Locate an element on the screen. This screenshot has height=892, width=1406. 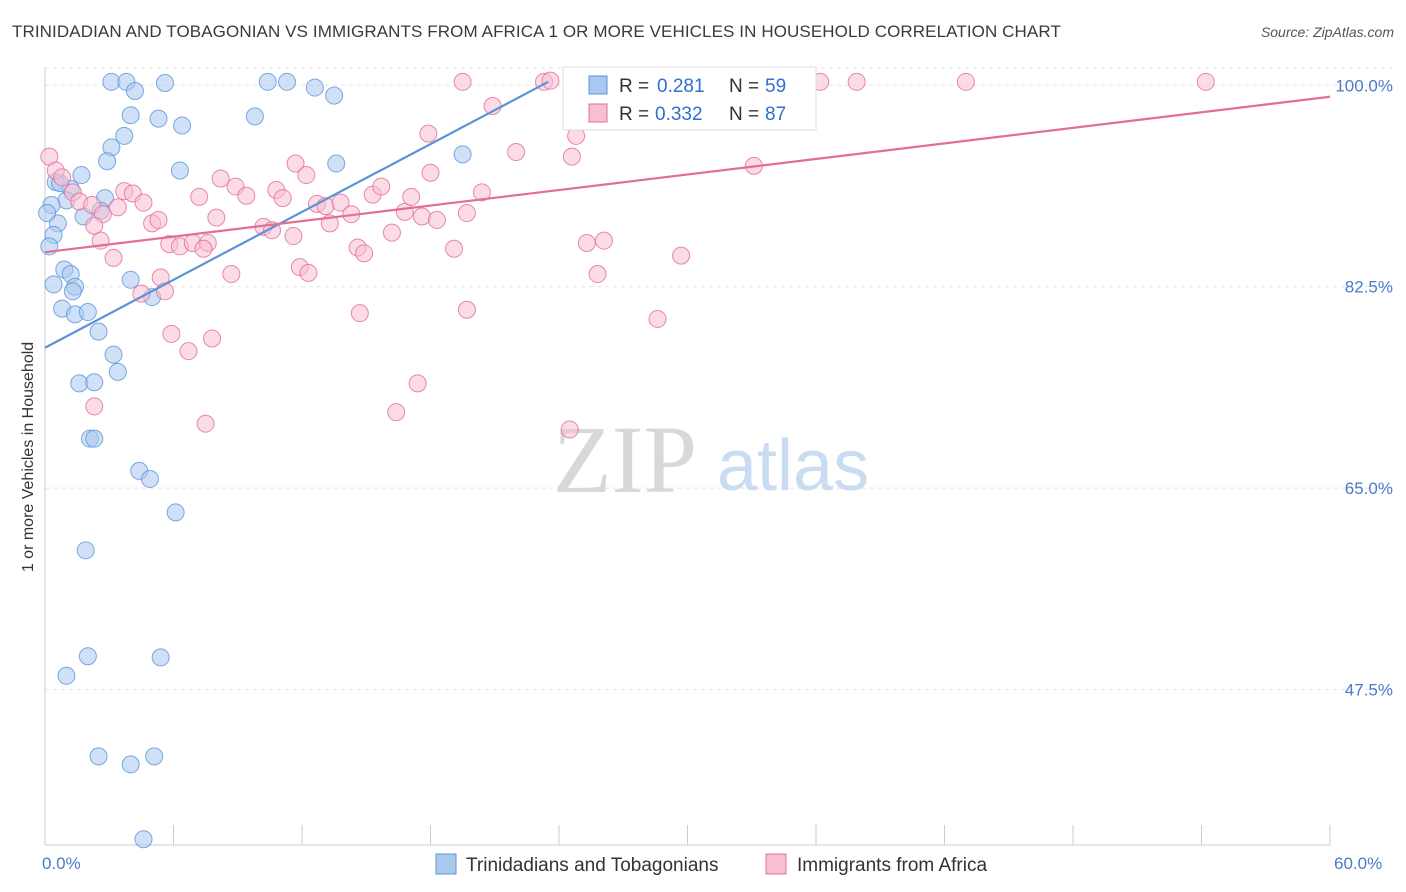
legend-n-value-1: 59 is located at coordinates (775, 86).